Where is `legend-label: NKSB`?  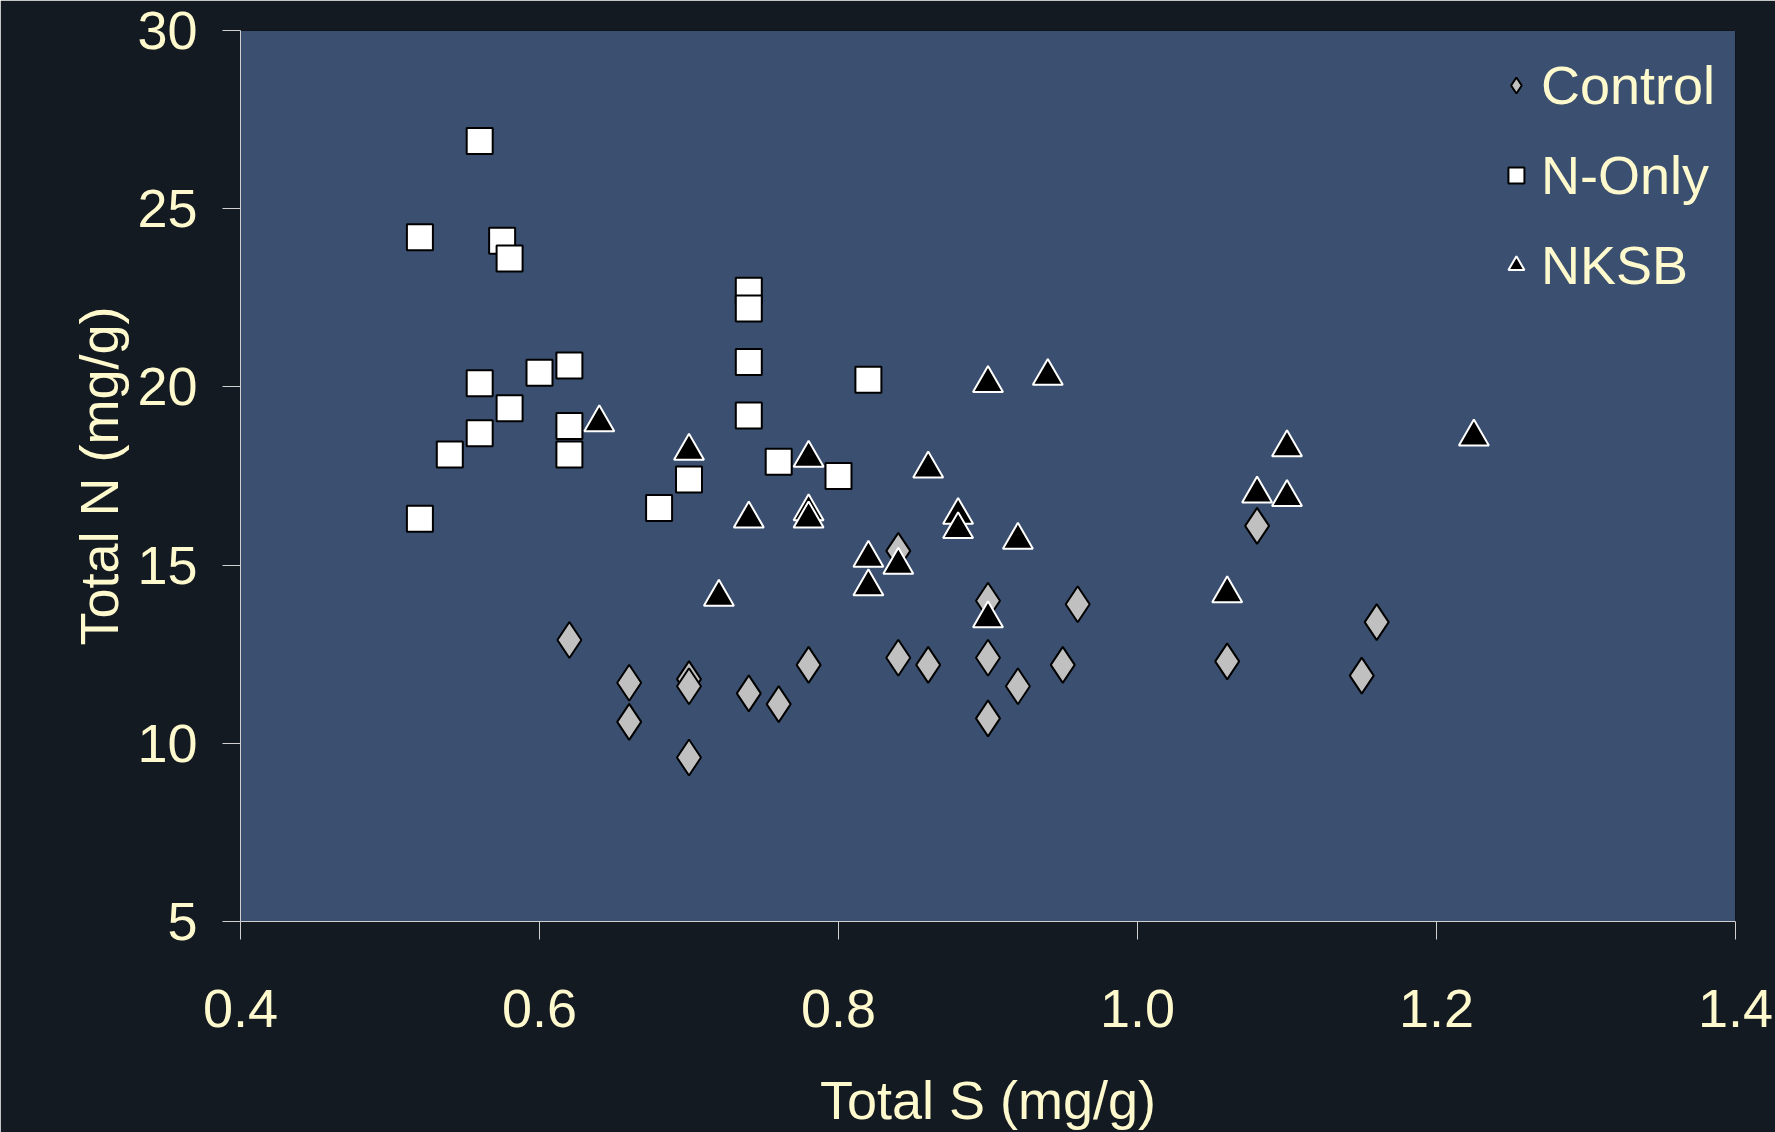 legend-label: NKSB is located at coordinates (1614, 265).